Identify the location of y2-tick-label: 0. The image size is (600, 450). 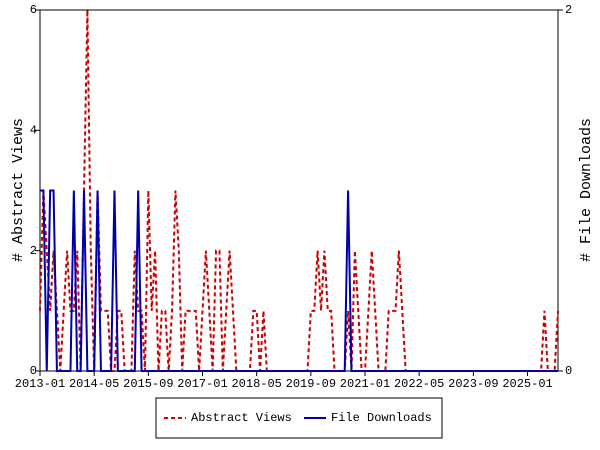
(568, 371).